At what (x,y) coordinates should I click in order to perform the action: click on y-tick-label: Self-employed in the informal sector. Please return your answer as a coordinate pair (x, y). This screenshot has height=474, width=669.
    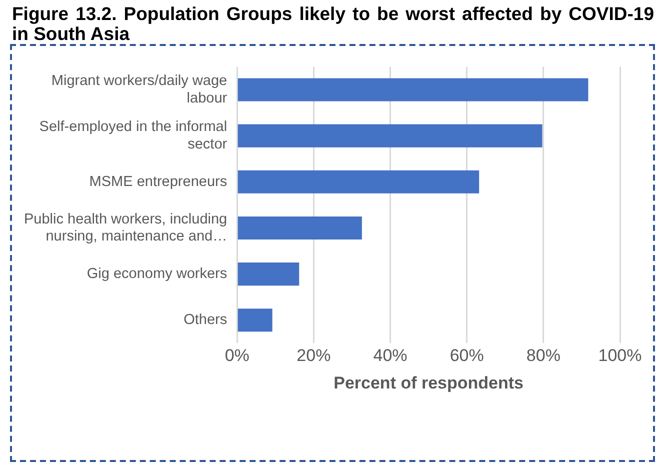
    Looking at the image, I should click on (133, 136).